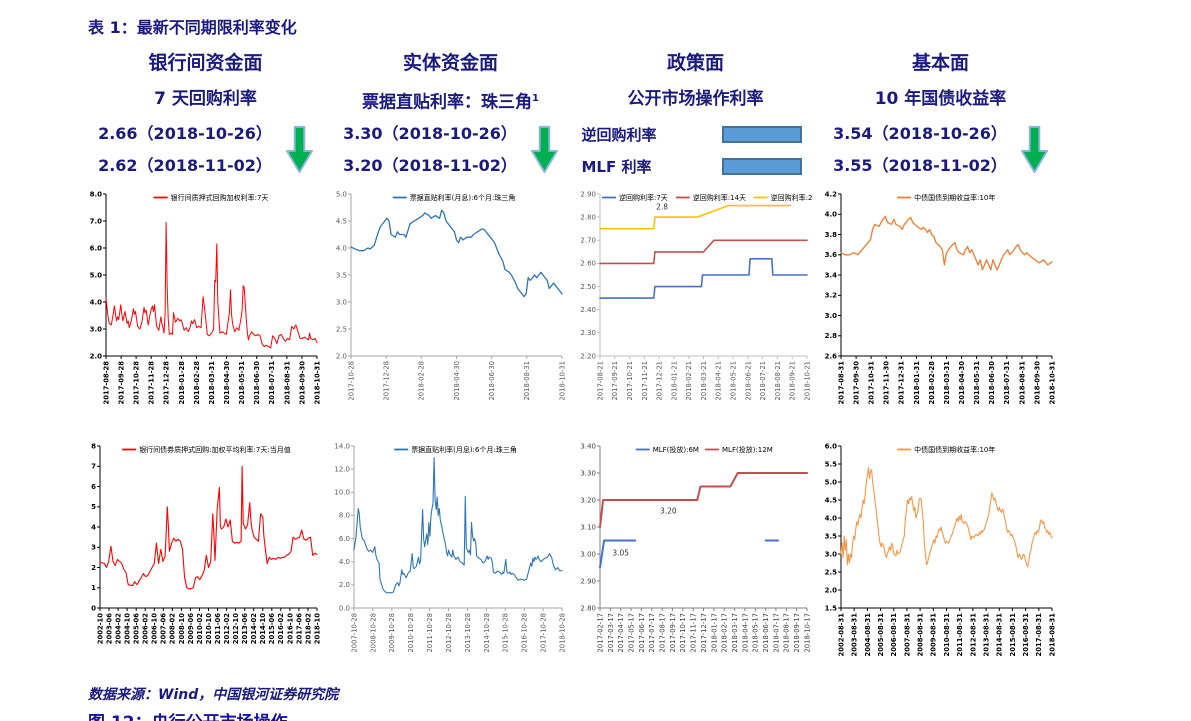 The width and height of the screenshot is (1191, 721). What do you see at coordinates (317, 383) in the screenshot?
I see `x-tick-label: 2018-10-31` at bounding box center [317, 383].